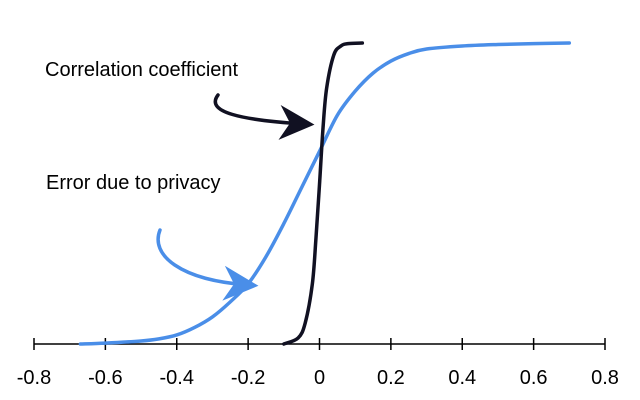 This screenshot has width=640, height=400. What do you see at coordinates (152, 236) in the screenshot?
I see `annotation-error: Error due to privacy` at bounding box center [152, 236].